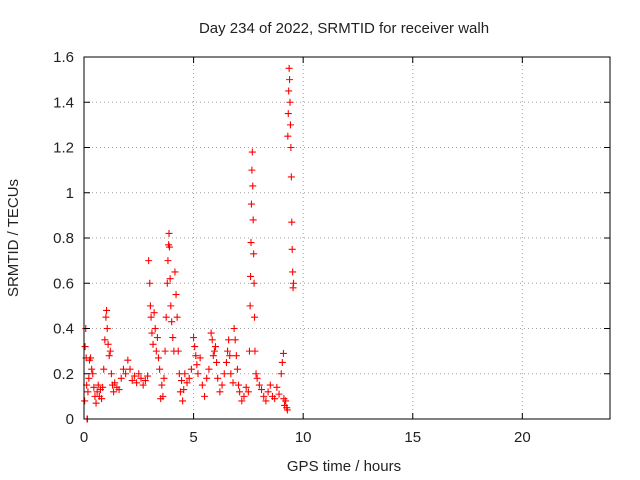  I want to click on y-tick-label: 0.8, so click(63, 238).